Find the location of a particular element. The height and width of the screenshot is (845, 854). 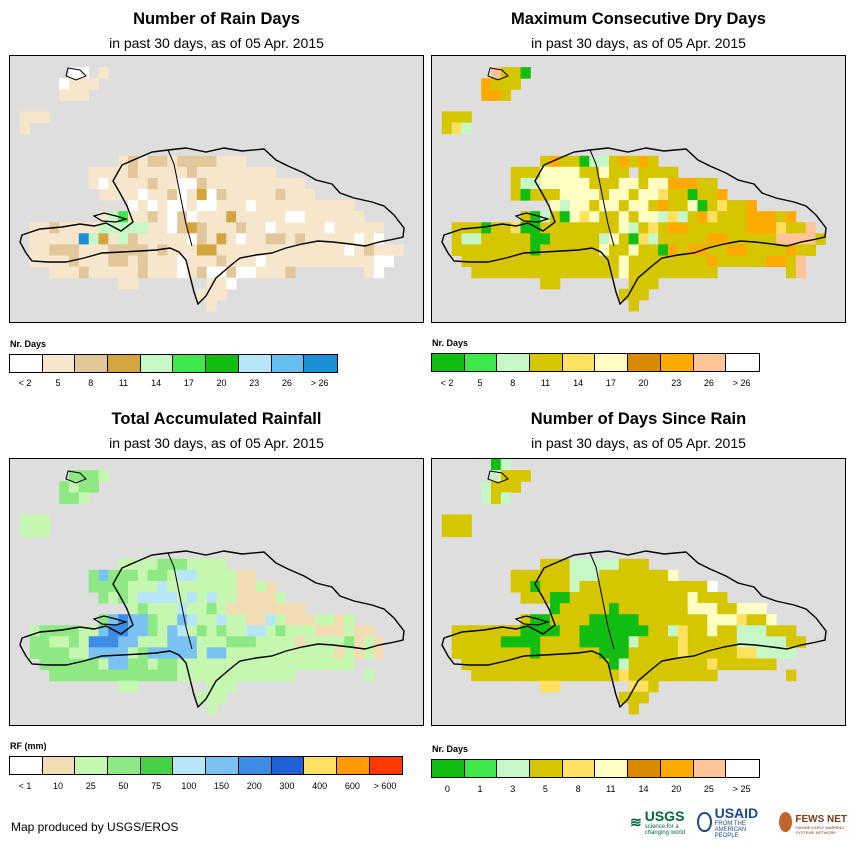

usgs-logo: ≋ USGS science for a changing world is located at coordinates (659, 822).